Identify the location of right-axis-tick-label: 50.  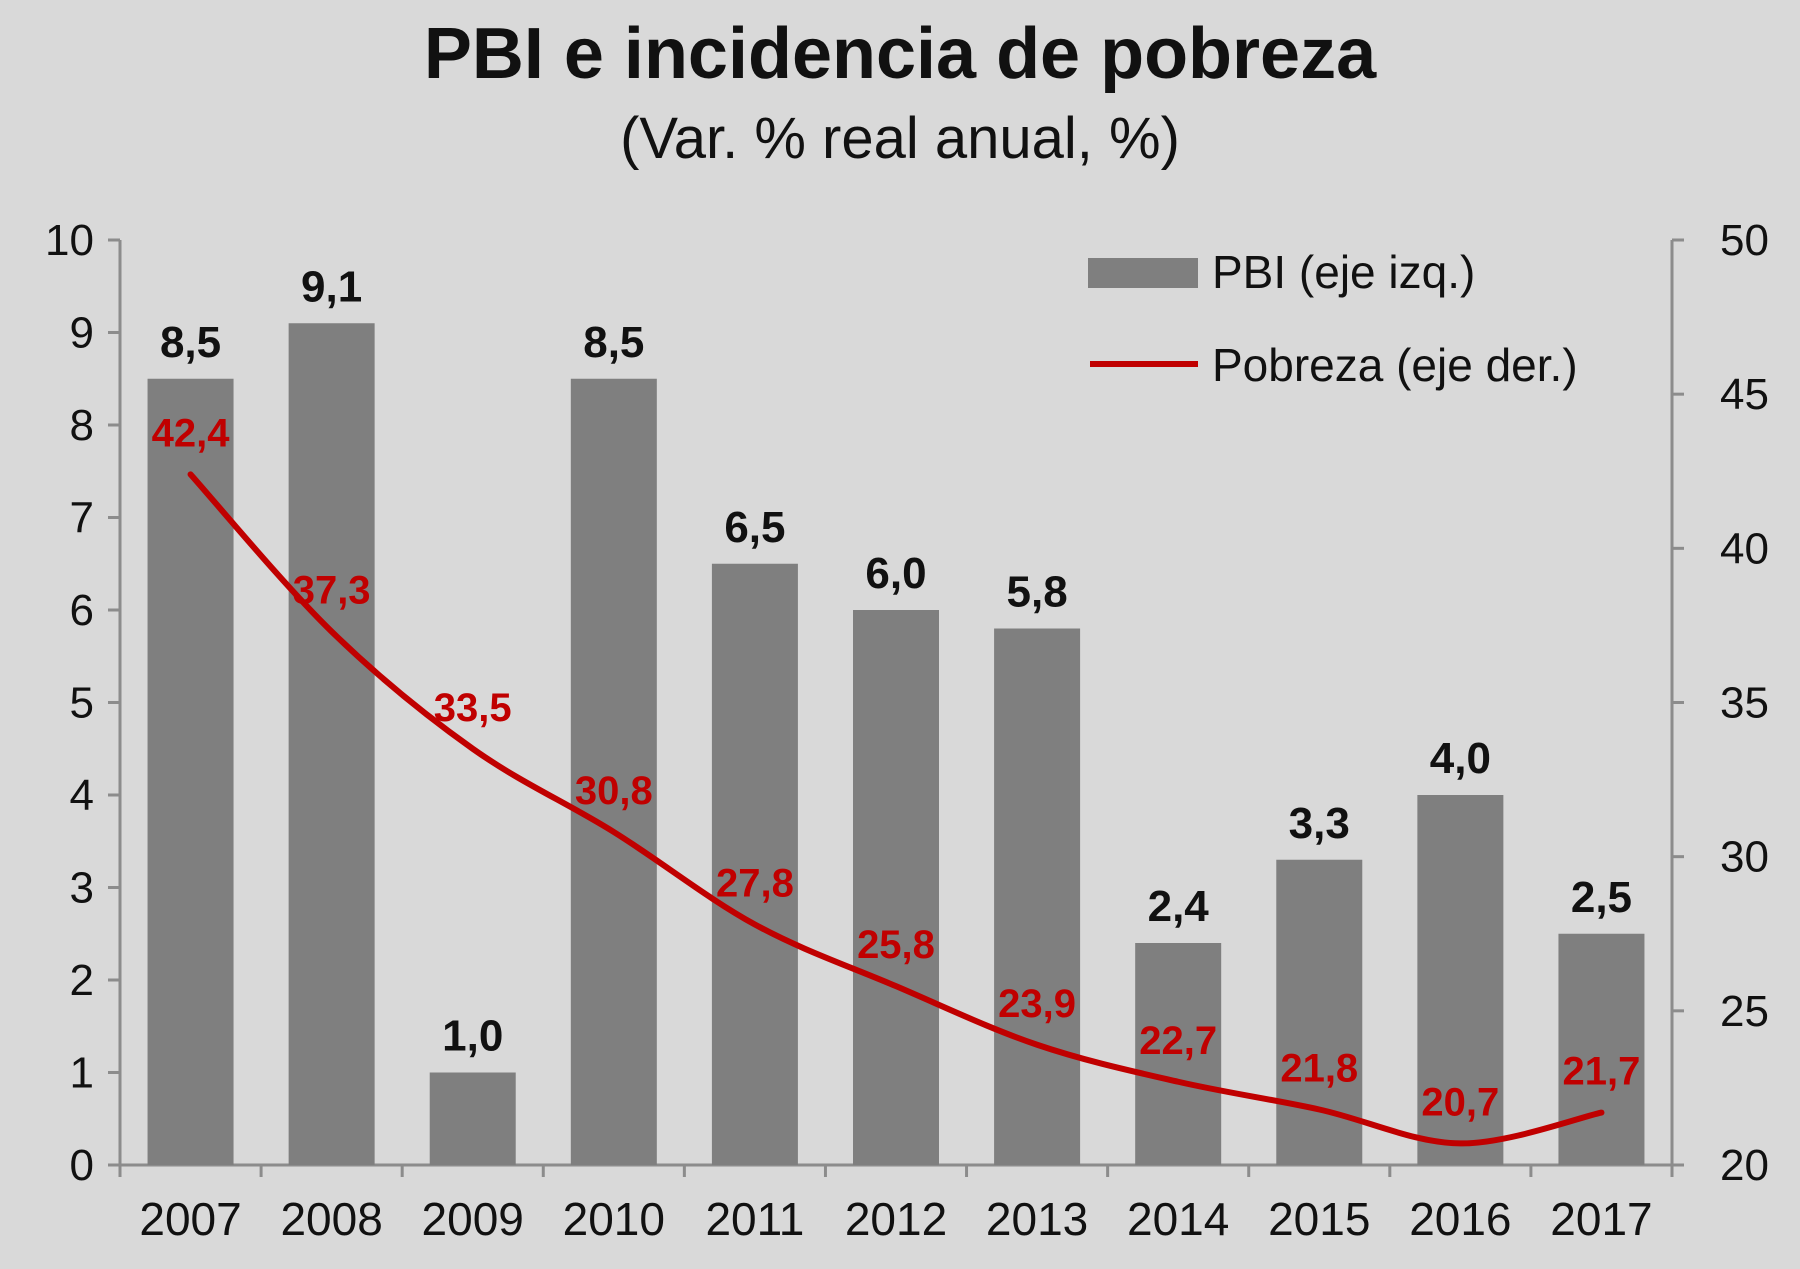
(1744, 240).